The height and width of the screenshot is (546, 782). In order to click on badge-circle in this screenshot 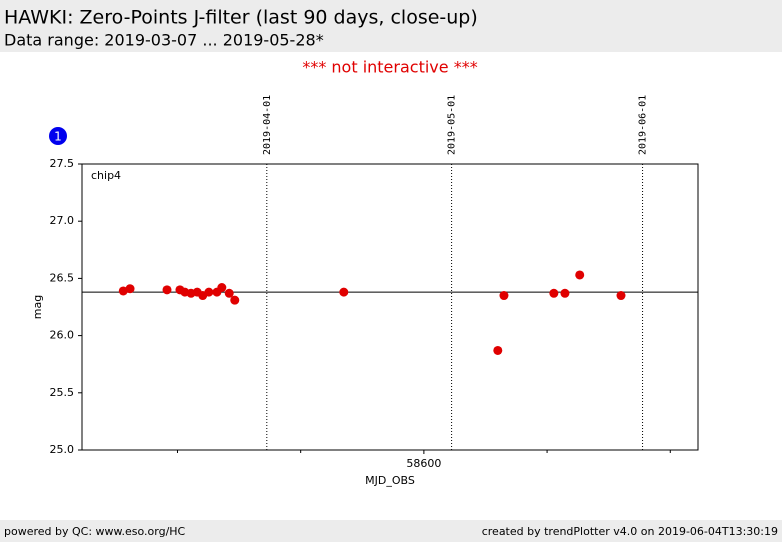, I will do `click(58, 136)`.